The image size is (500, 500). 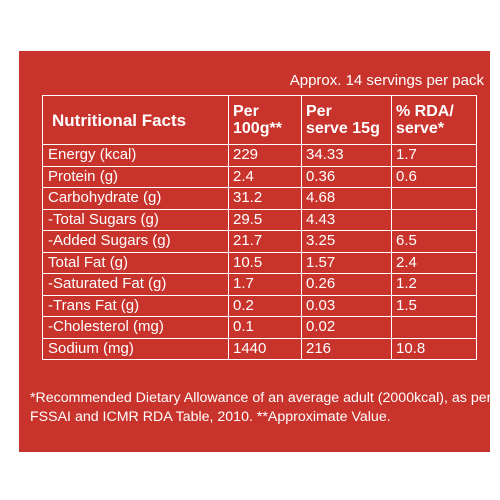 I want to click on header-per-100g: Per 100g**, so click(x=265, y=120).